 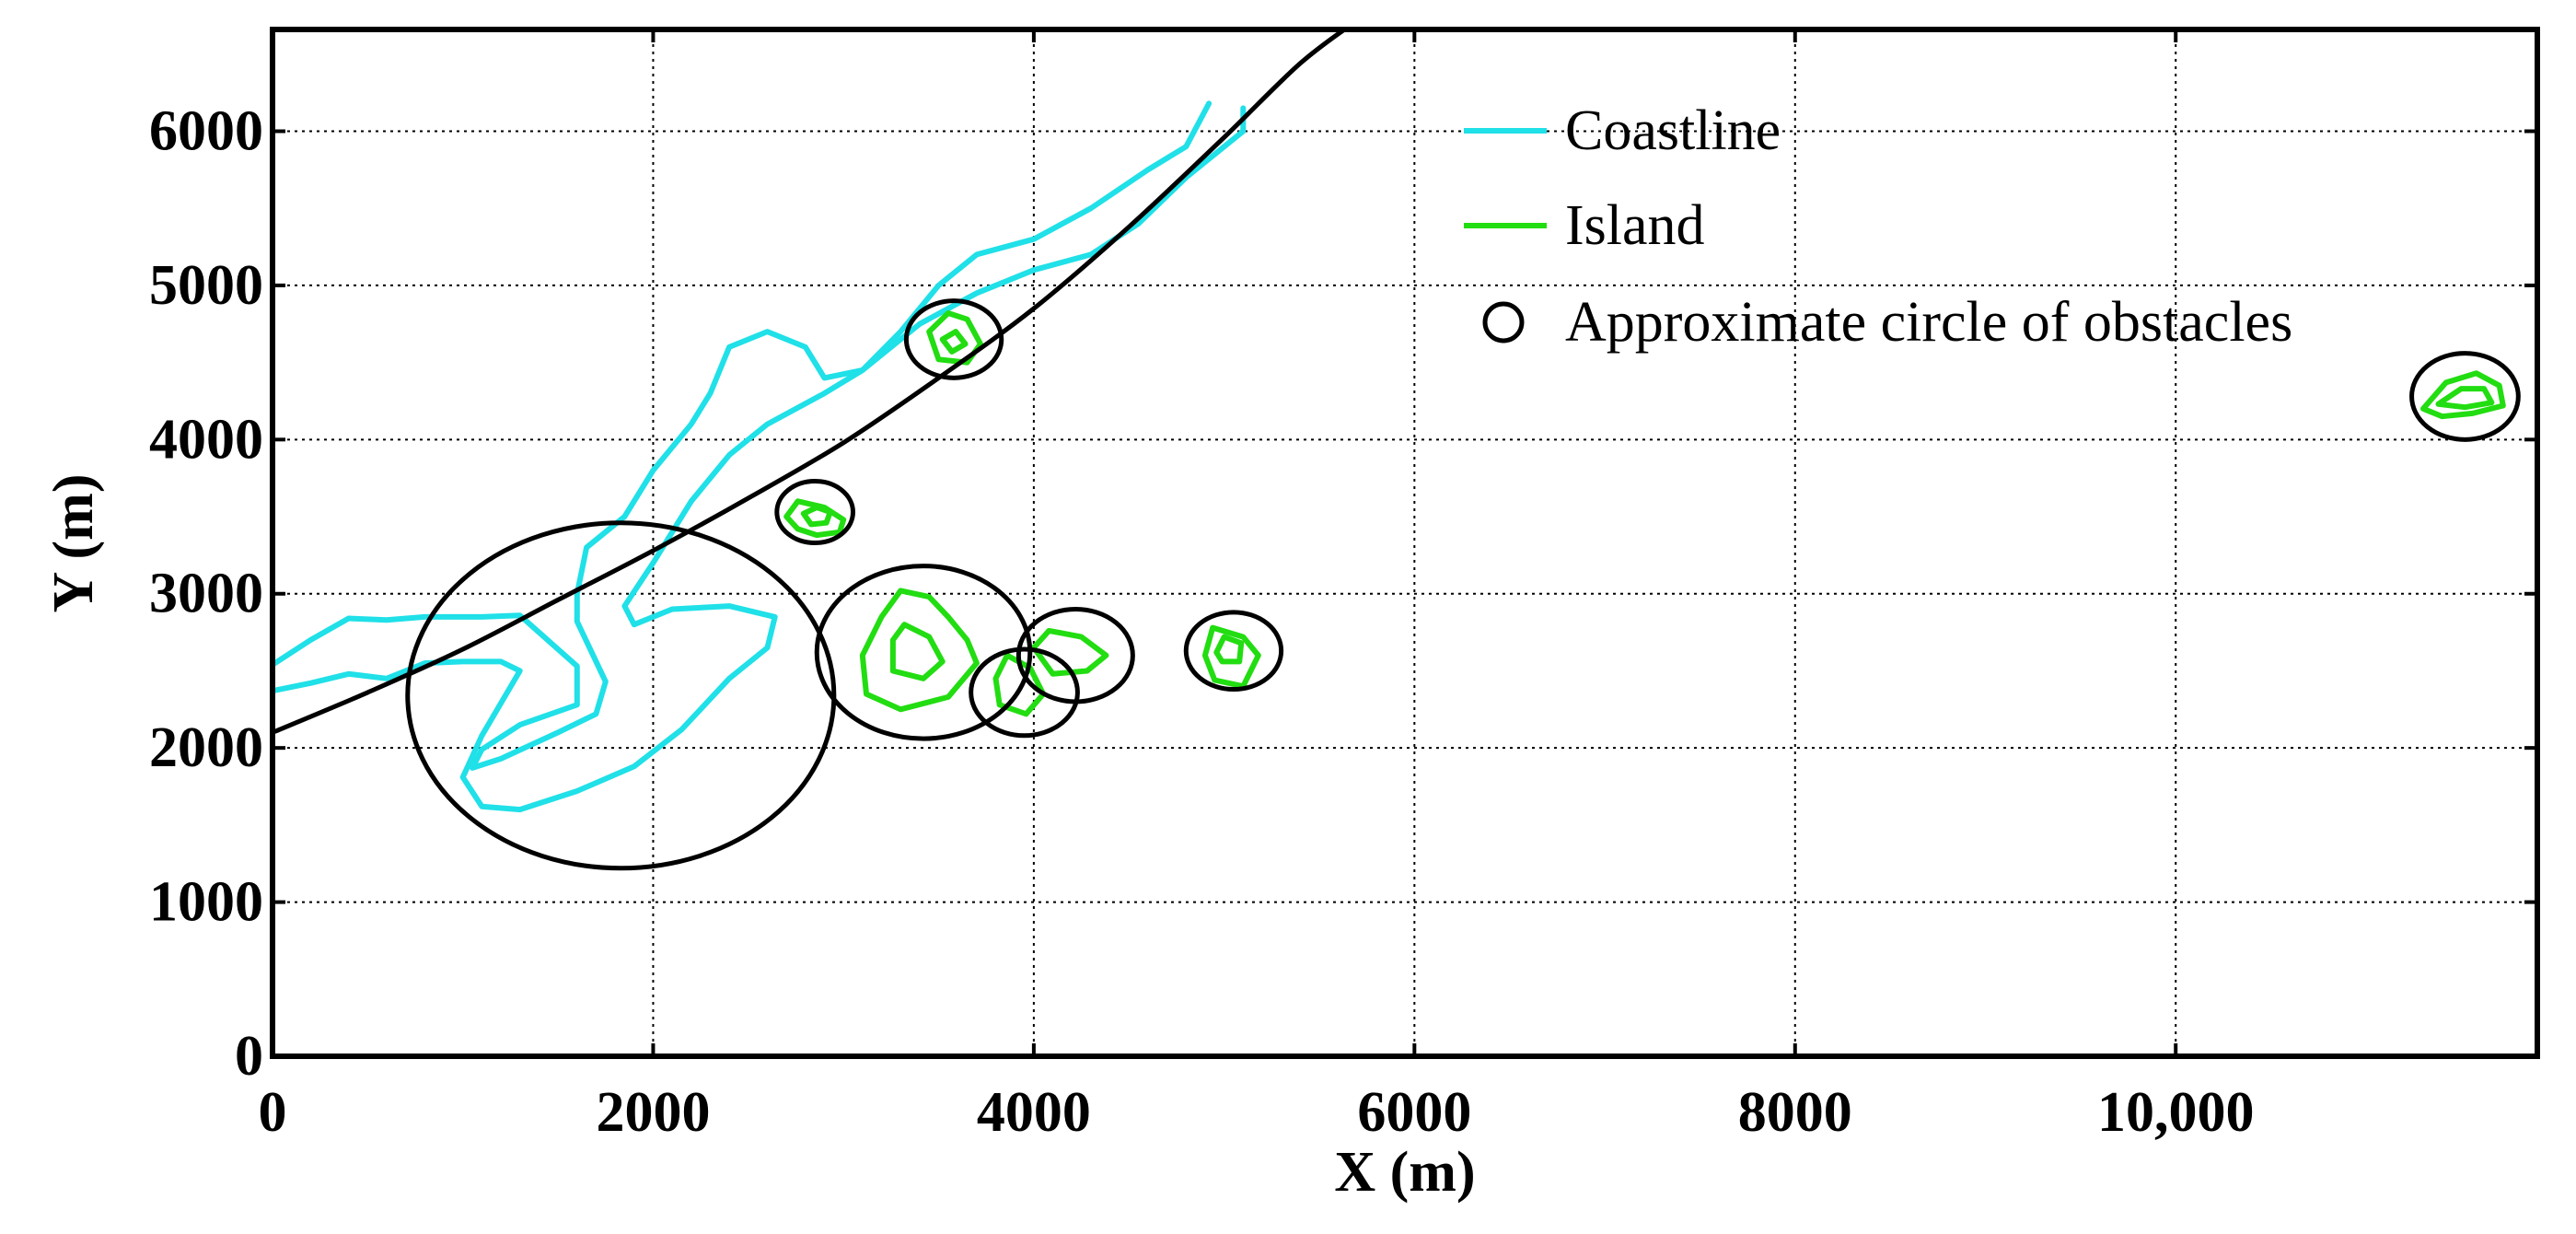 What do you see at coordinates (206, 286) in the screenshot?
I see `y-tick-label: 5000` at bounding box center [206, 286].